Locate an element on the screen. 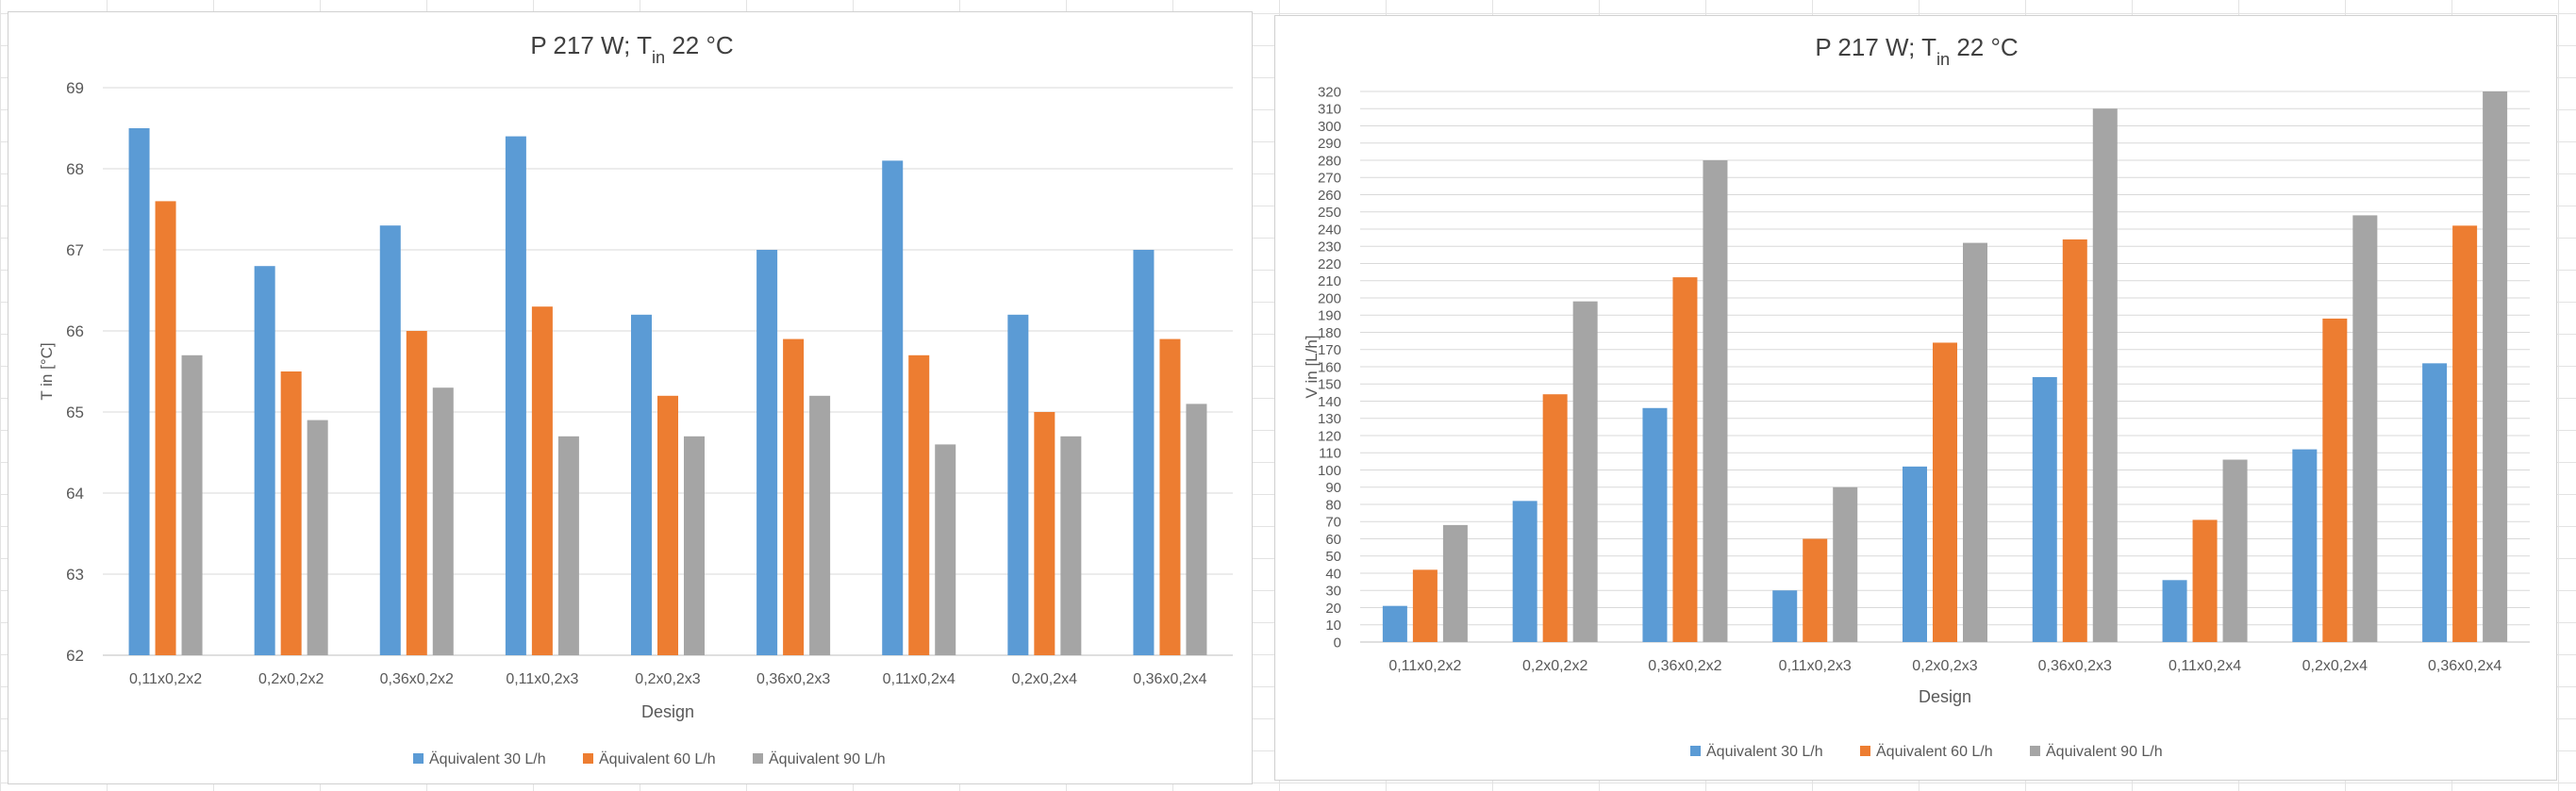 The height and width of the screenshot is (791, 2576). y-tick-label: 270 is located at coordinates (1330, 179).